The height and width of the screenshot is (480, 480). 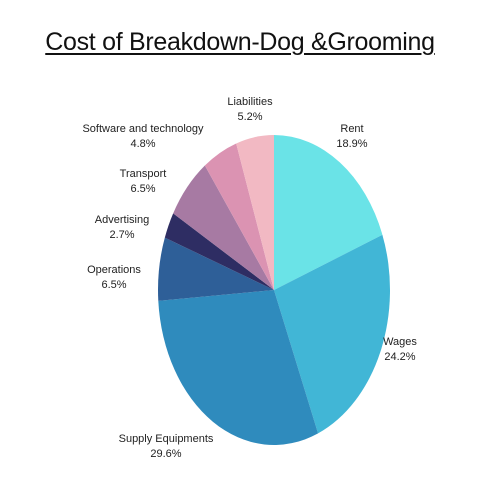 What do you see at coordinates (399, 357) in the screenshot?
I see `slice-value: 24.2%` at bounding box center [399, 357].